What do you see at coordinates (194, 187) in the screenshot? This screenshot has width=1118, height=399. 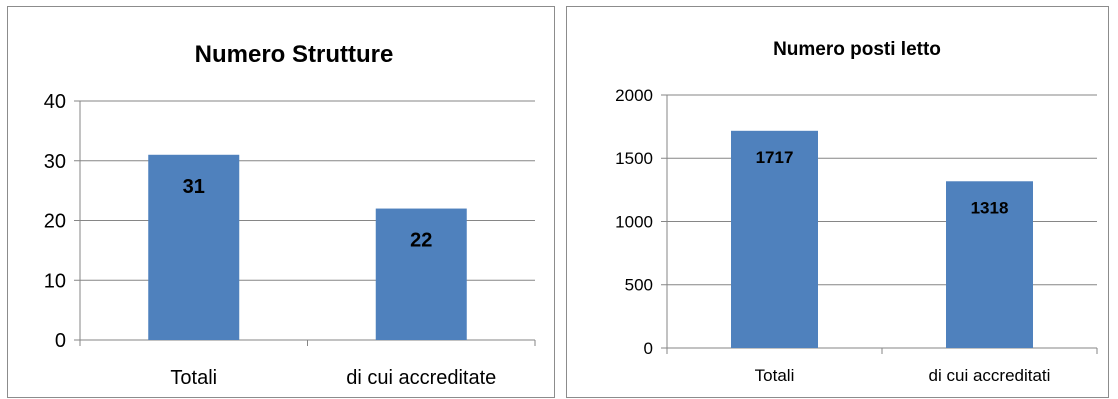 I see `data-label: 31` at bounding box center [194, 187].